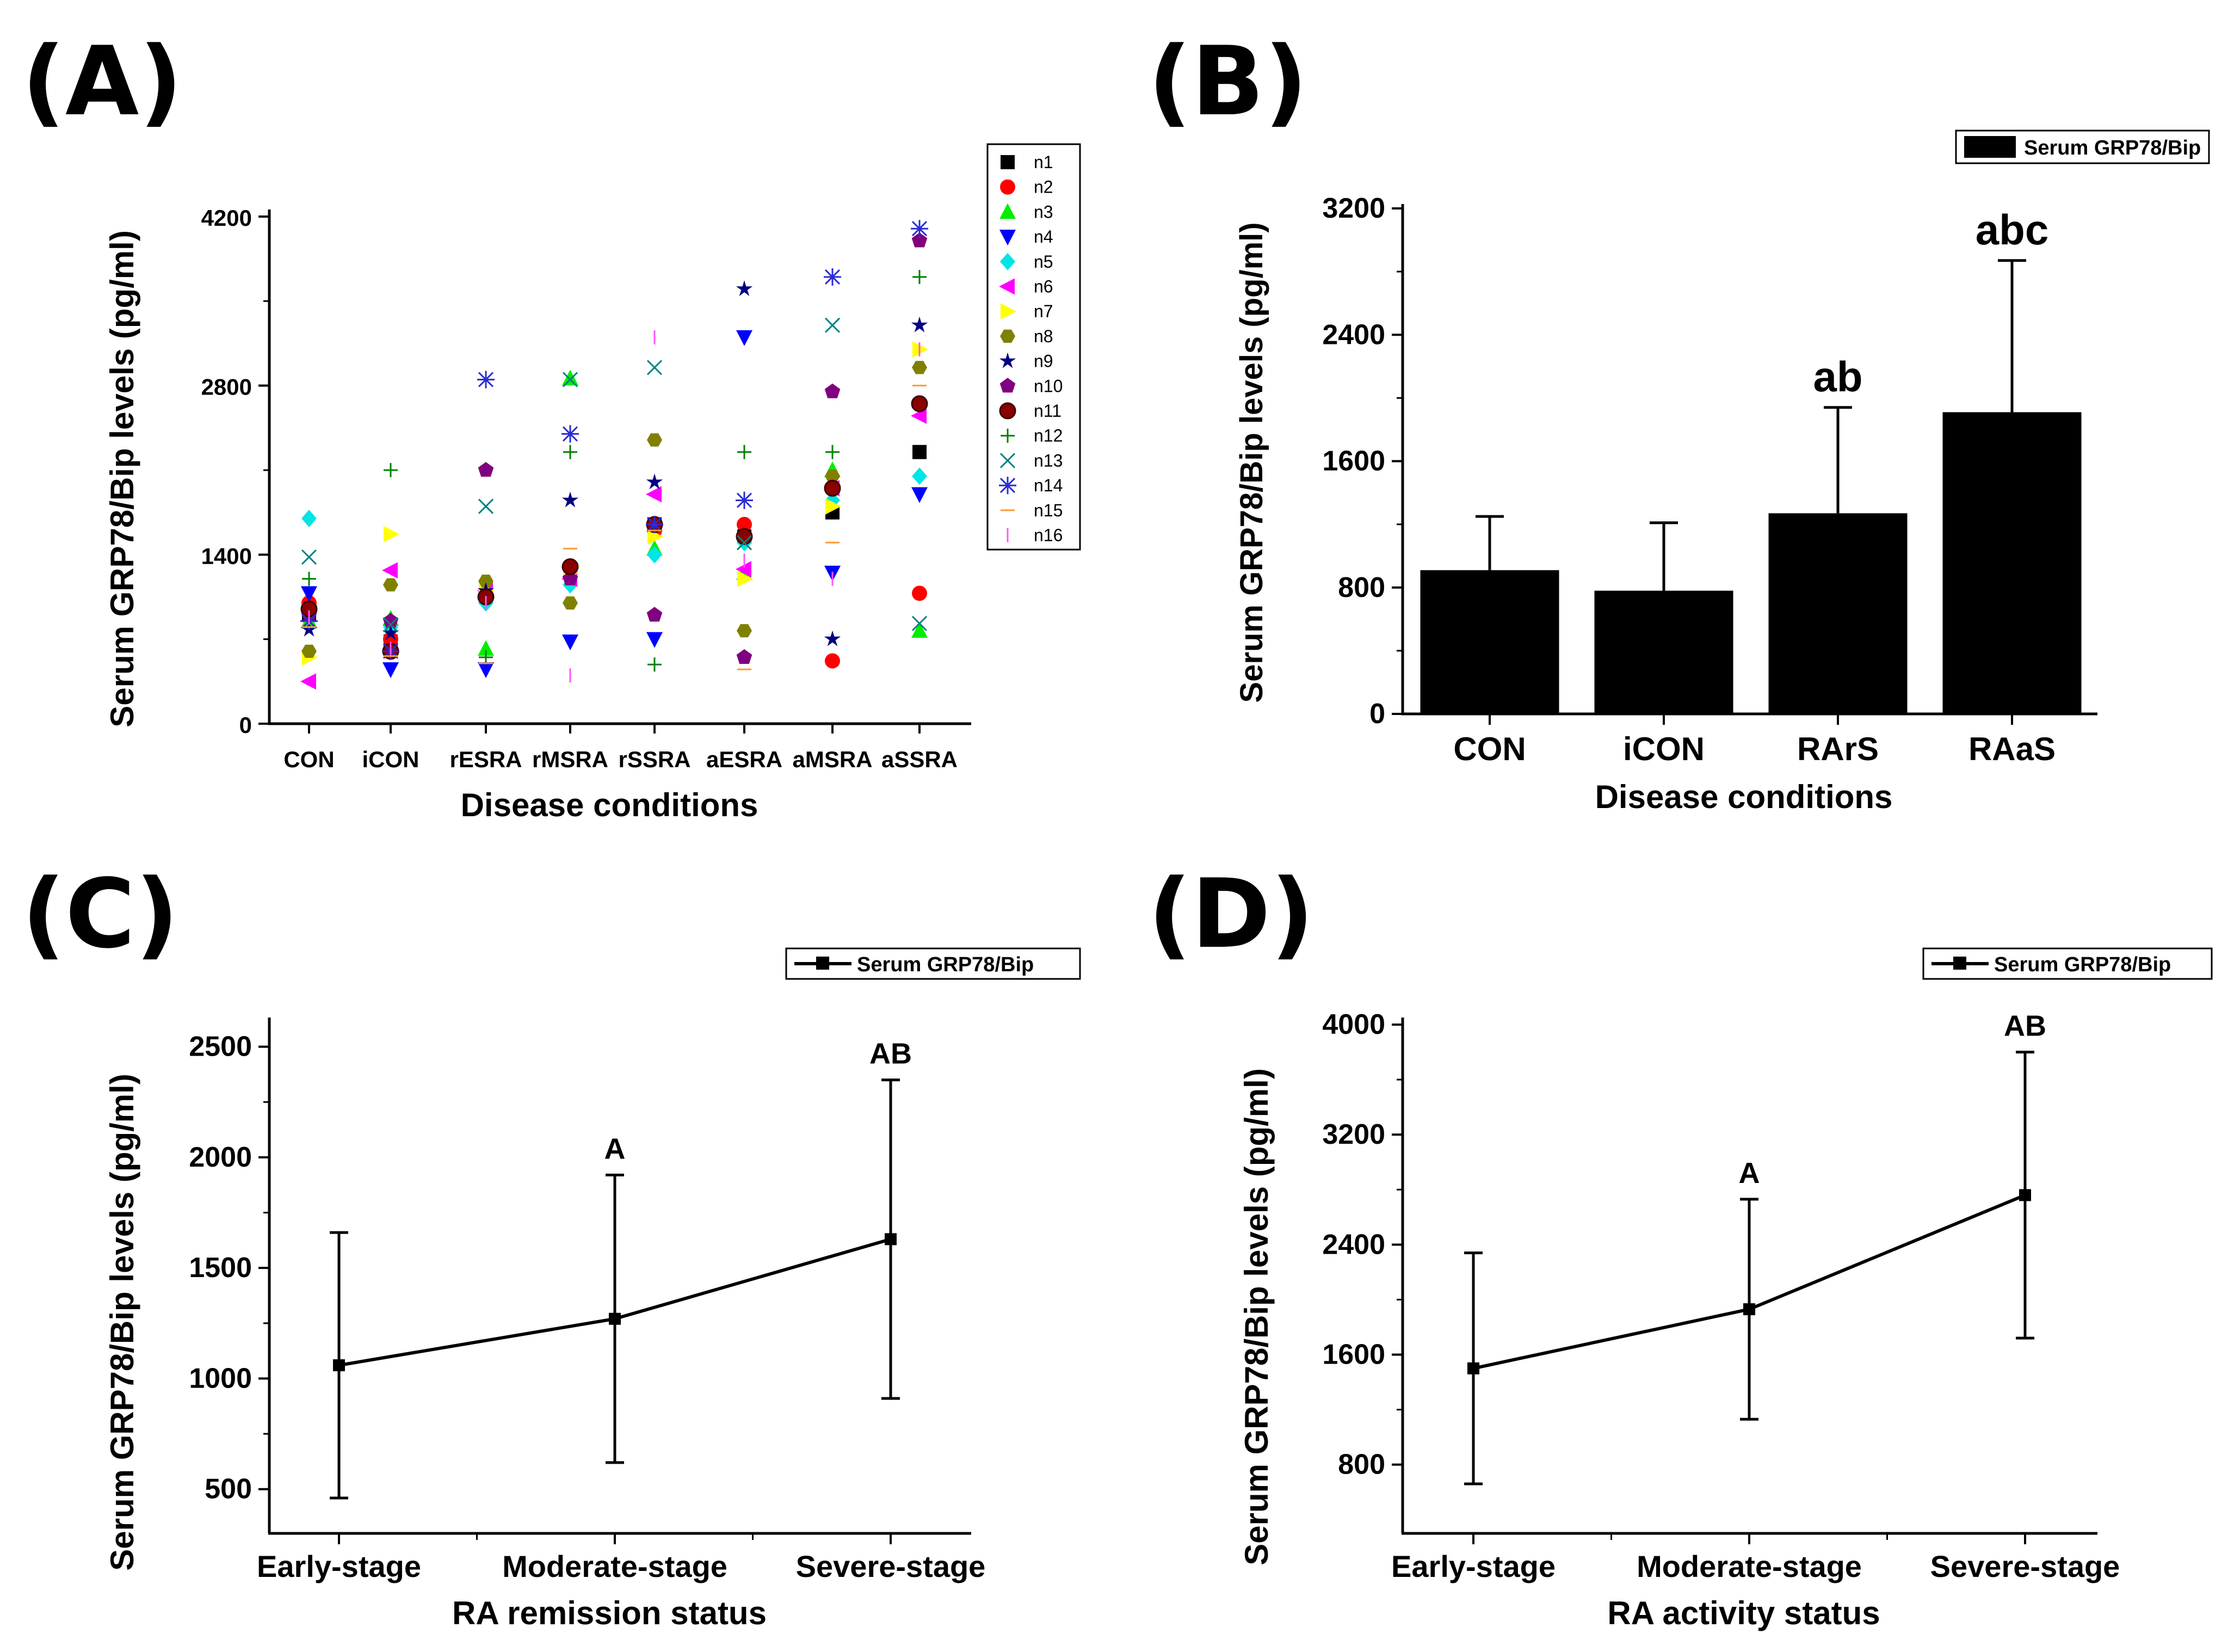 Image resolution: width=2234 pixels, height=1652 pixels. I want to click on panel-d-legend: Serum GRP78/Bip, so click(2067, 964).